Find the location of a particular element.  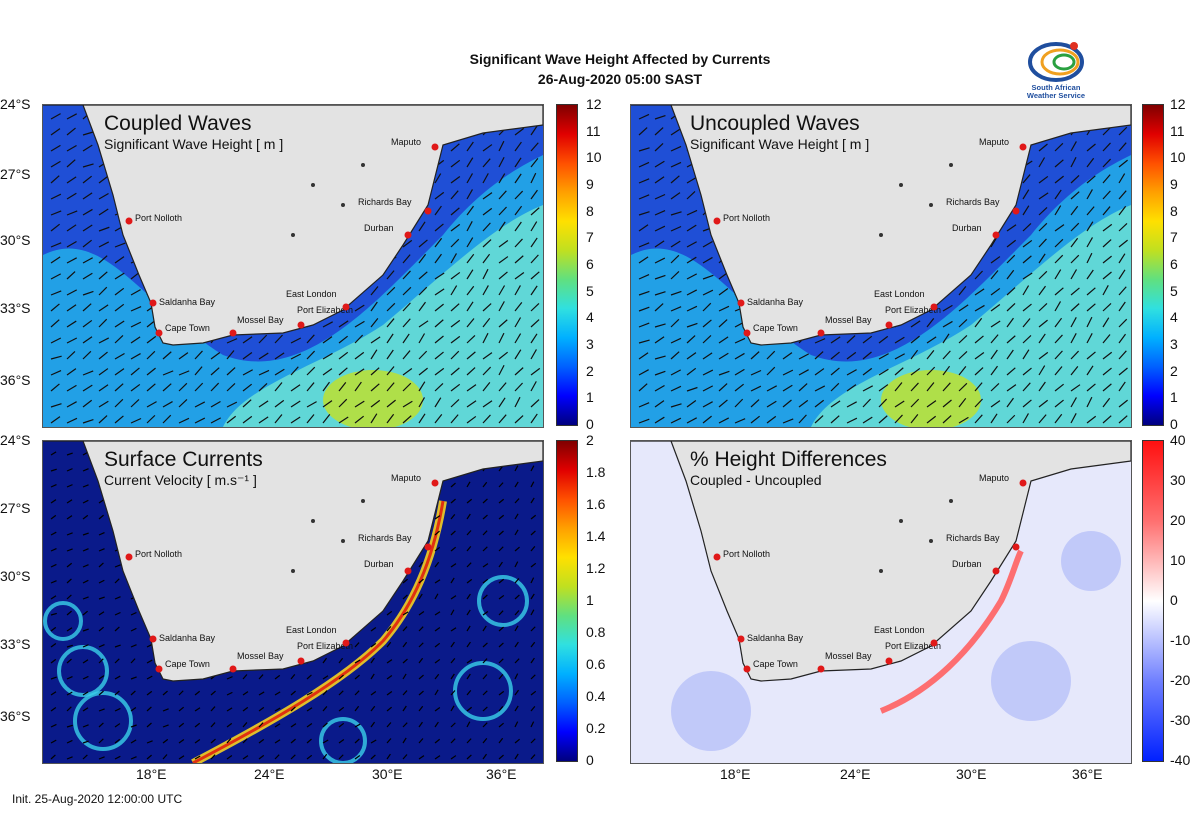

lon-label-left-18e: 18°E is located at coordinates (151, 774).